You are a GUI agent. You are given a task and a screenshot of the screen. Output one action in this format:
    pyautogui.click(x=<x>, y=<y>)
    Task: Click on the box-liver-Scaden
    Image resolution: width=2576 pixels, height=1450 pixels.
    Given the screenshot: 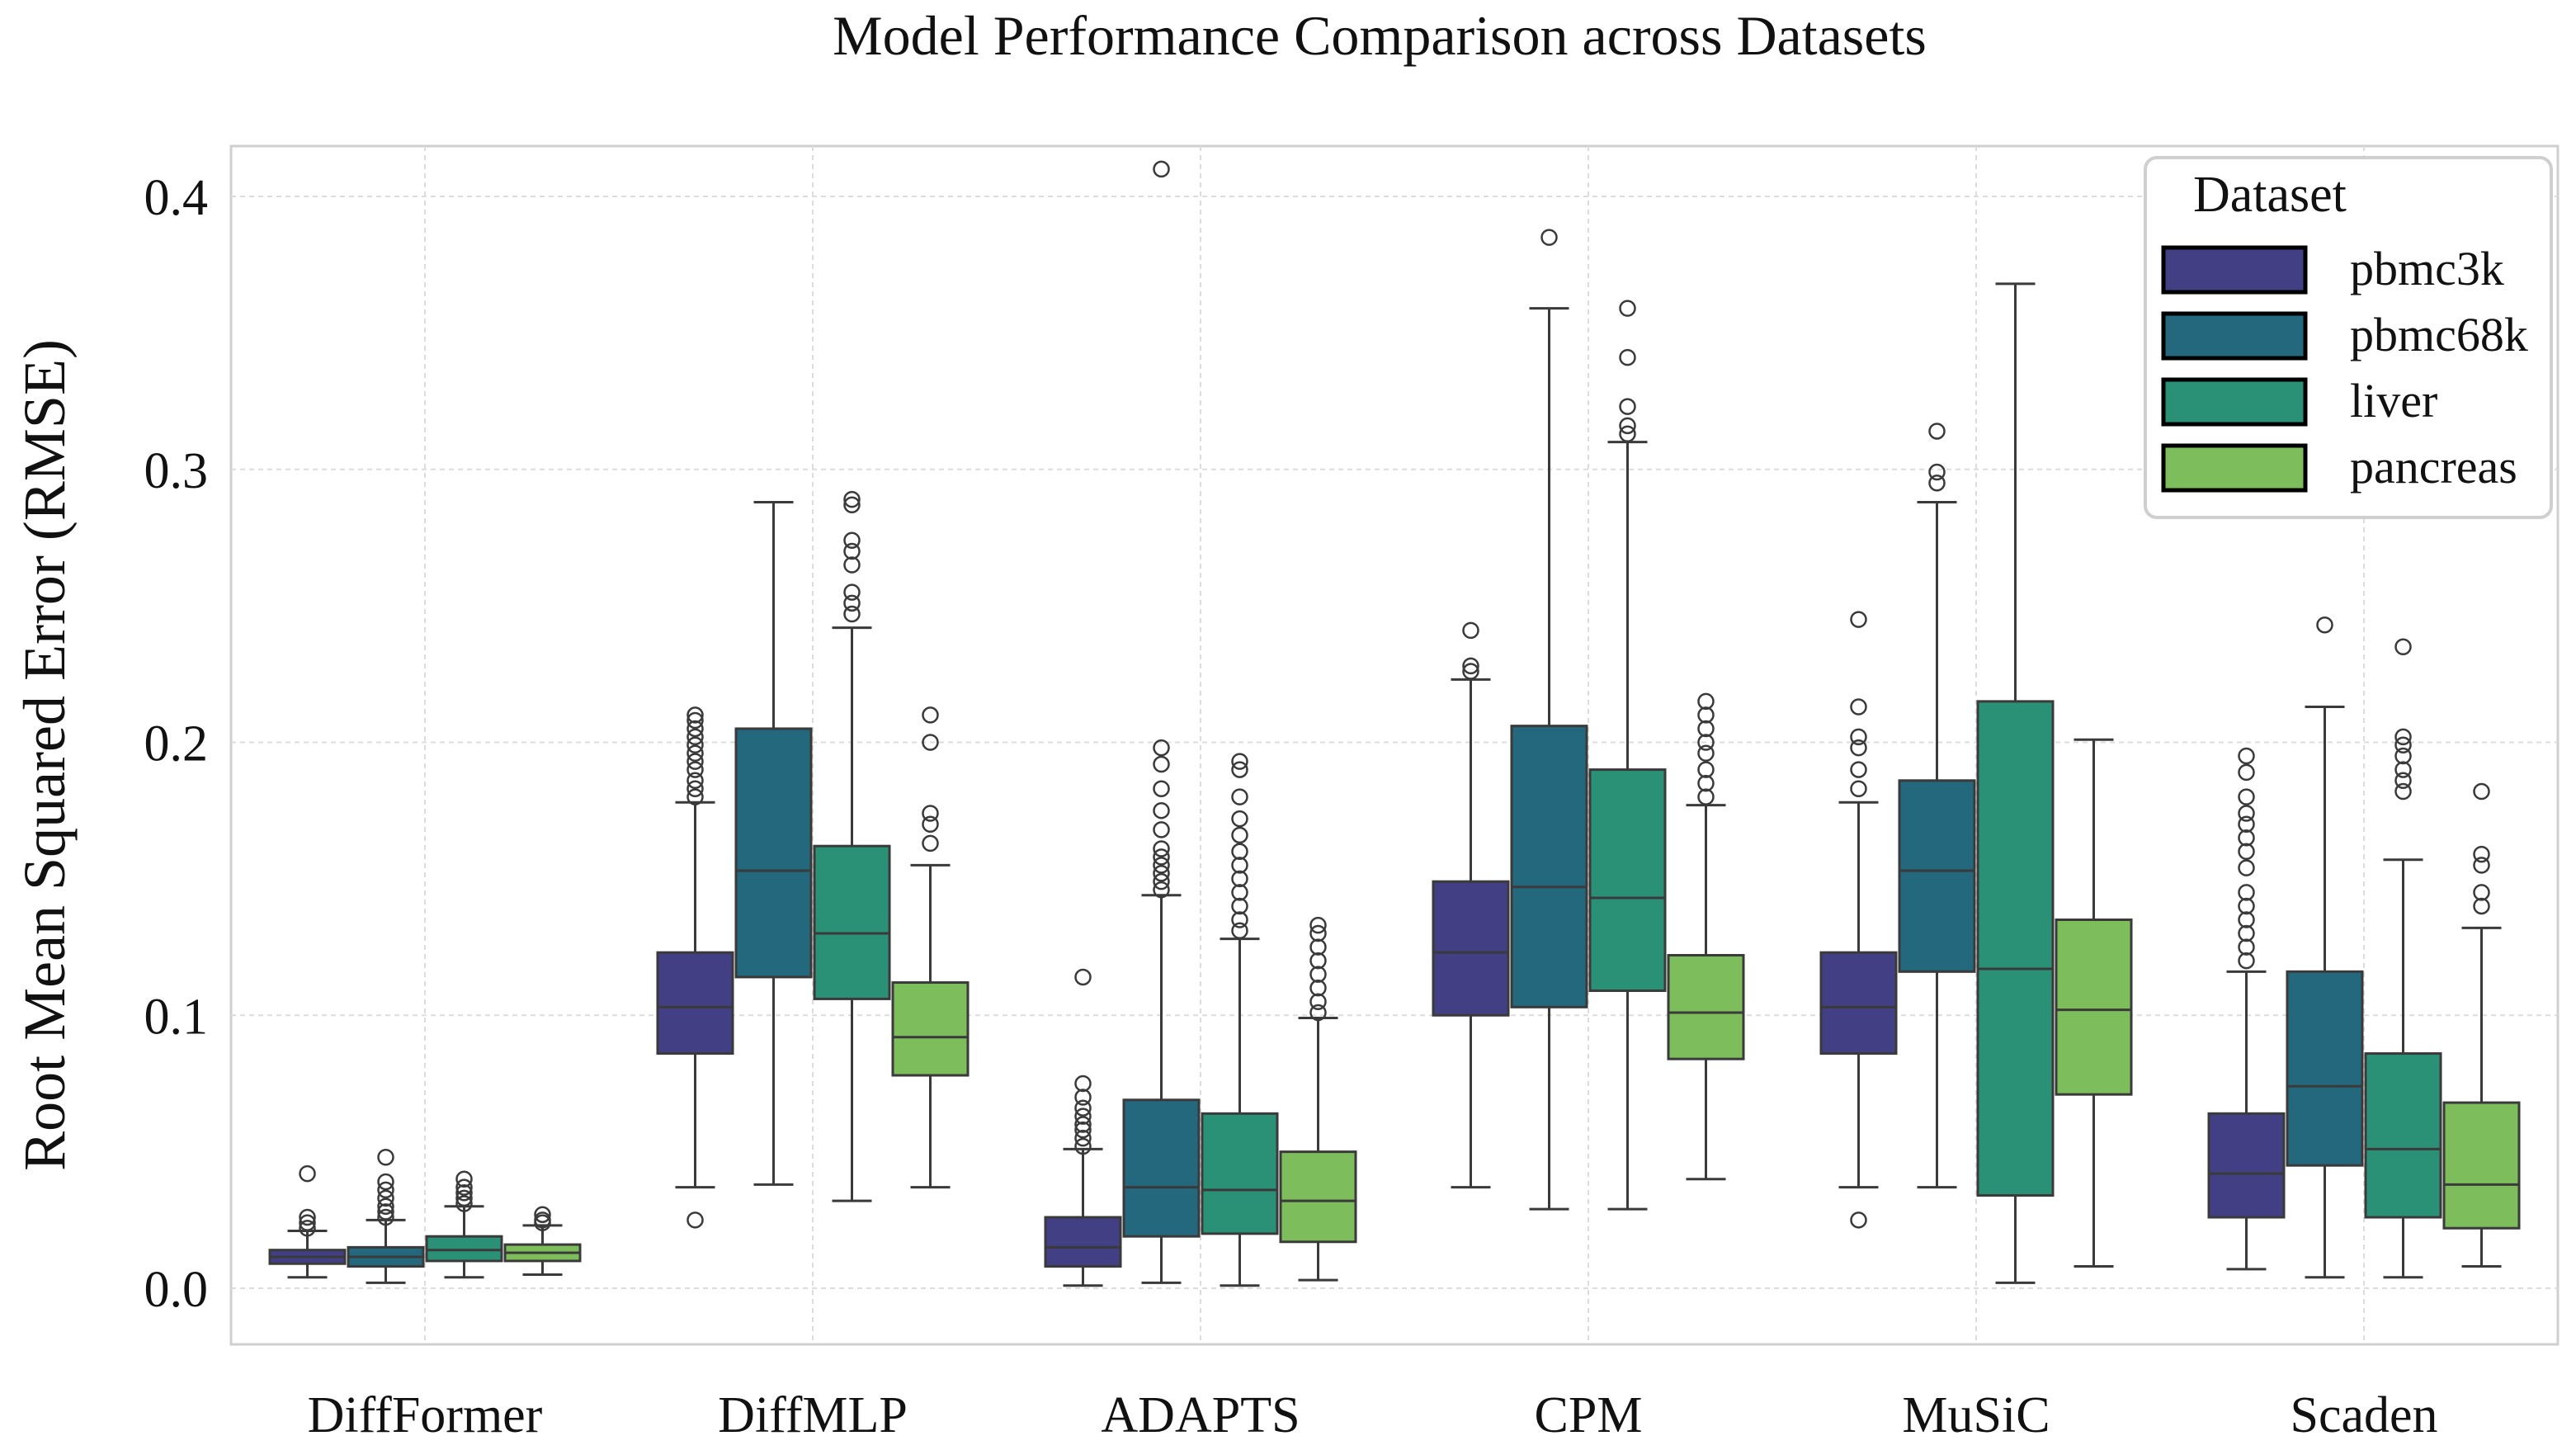 What is the action you would take?
    pyautogui.click(x=2403, y=958)
    